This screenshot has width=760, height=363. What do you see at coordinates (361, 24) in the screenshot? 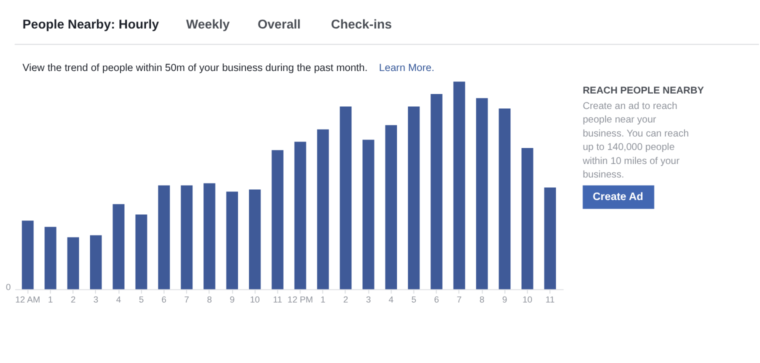
I see `text: Check-ins` at bounding box center [361, 24].